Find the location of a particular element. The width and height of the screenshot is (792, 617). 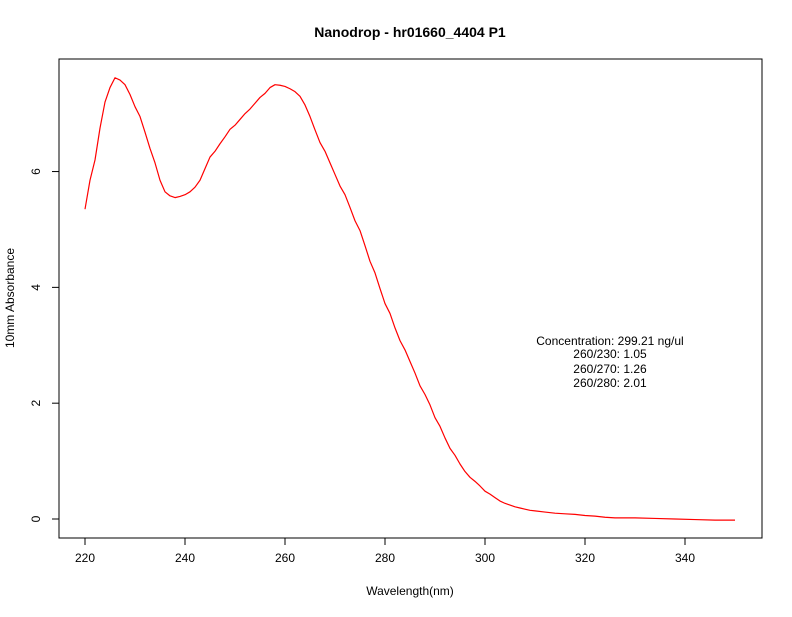

y-tick-label: 0 is located at coordinates (36, 518).